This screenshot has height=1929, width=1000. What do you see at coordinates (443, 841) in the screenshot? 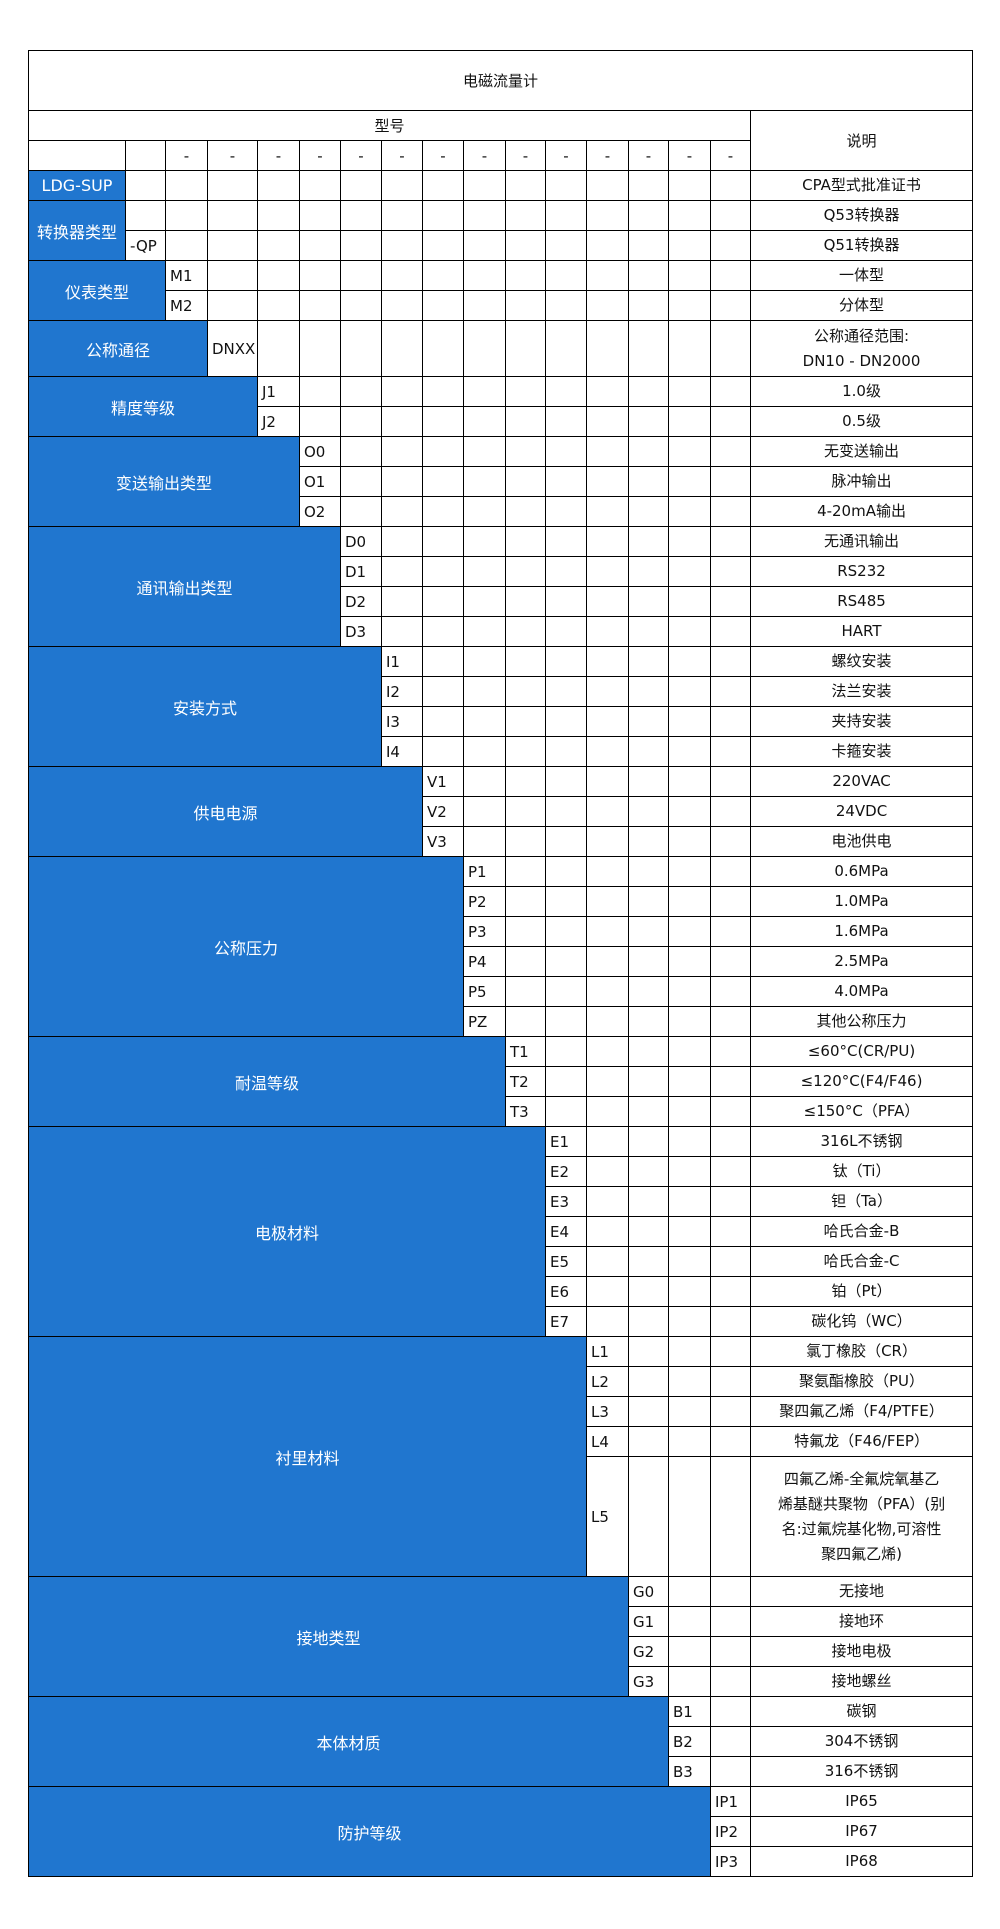
I see `code-cell: V3` at bounding box center [443, 841].